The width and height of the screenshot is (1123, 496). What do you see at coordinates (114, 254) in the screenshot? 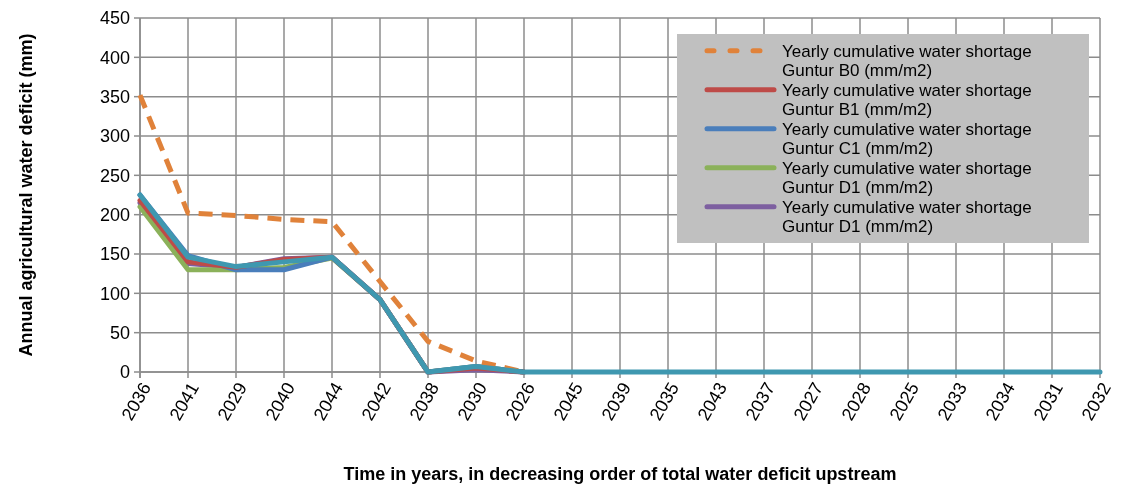
I see `y-tick-label: 150` at bounding box center [114, 254].